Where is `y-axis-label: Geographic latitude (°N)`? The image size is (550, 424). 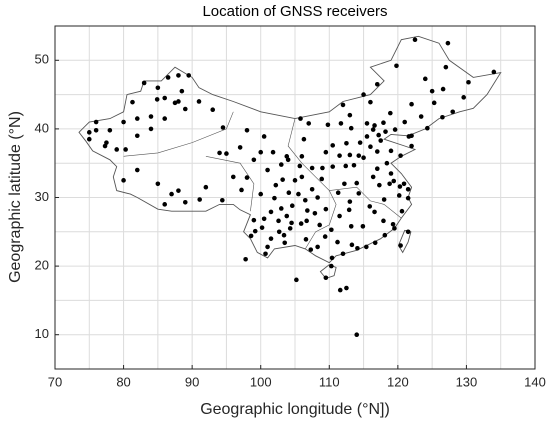
y-axis-label: Geographic latitude (°N) is located at coordinates (15, 197).